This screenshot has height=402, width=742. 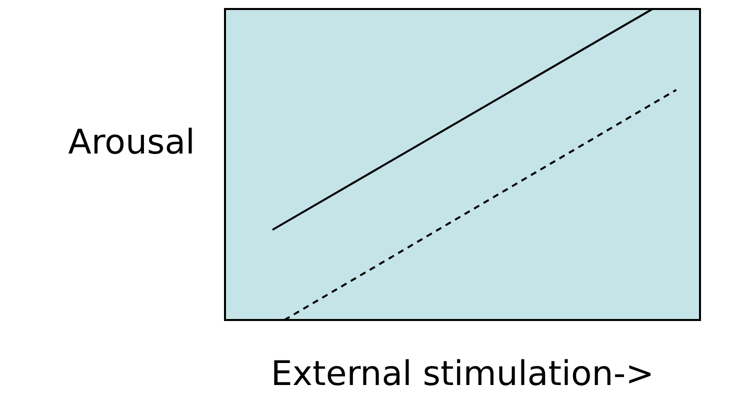 I want to click on x-axis-title: External stimulation->, so click(x=462, y=374).